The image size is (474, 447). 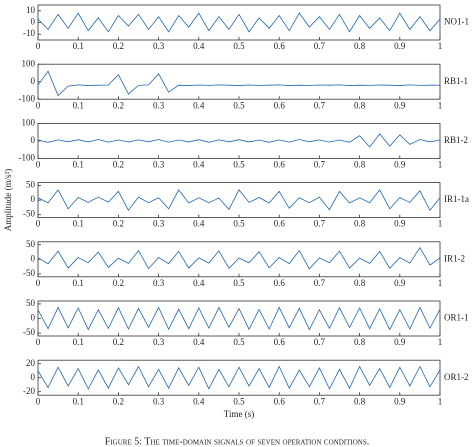 What do you see at coordinates (31, 10) in the screenshot?
I see `y-tick-label: 10` at bounding box center [31, 10].